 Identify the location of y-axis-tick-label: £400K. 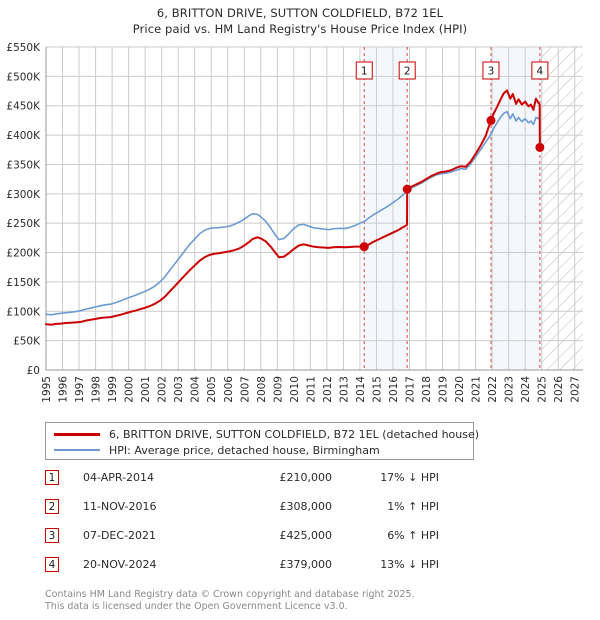
(23, 136).